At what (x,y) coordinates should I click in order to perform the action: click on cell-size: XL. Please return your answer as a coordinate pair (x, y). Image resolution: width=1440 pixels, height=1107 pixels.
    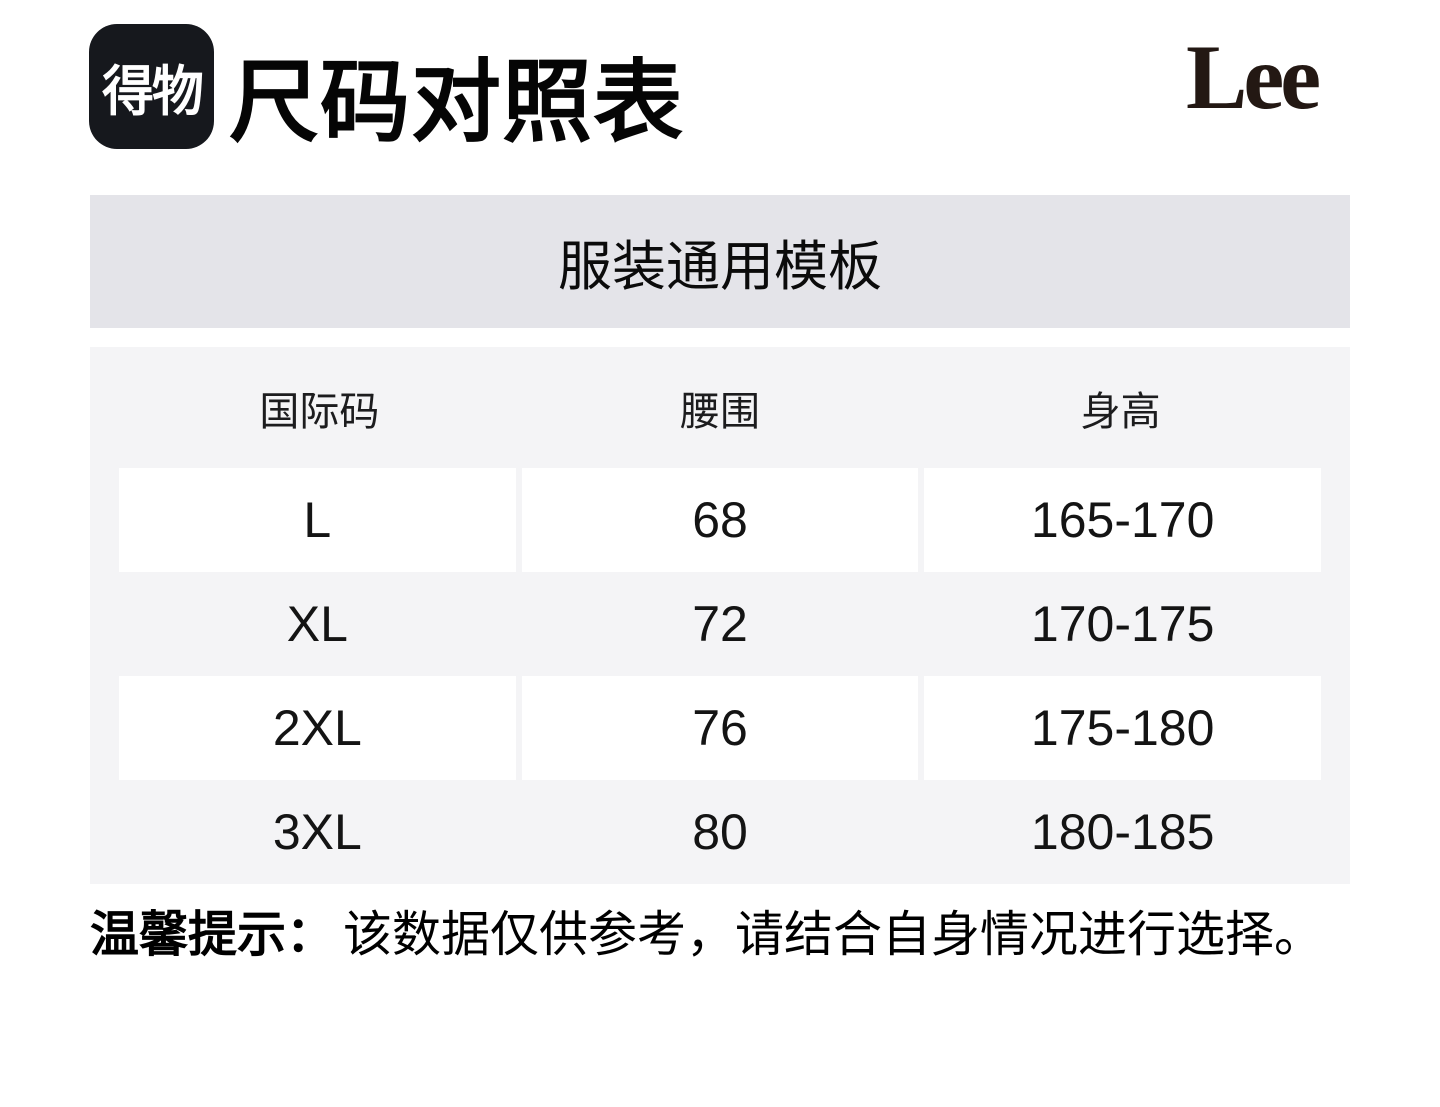
    Looking at the image, I should click on (317, 624).